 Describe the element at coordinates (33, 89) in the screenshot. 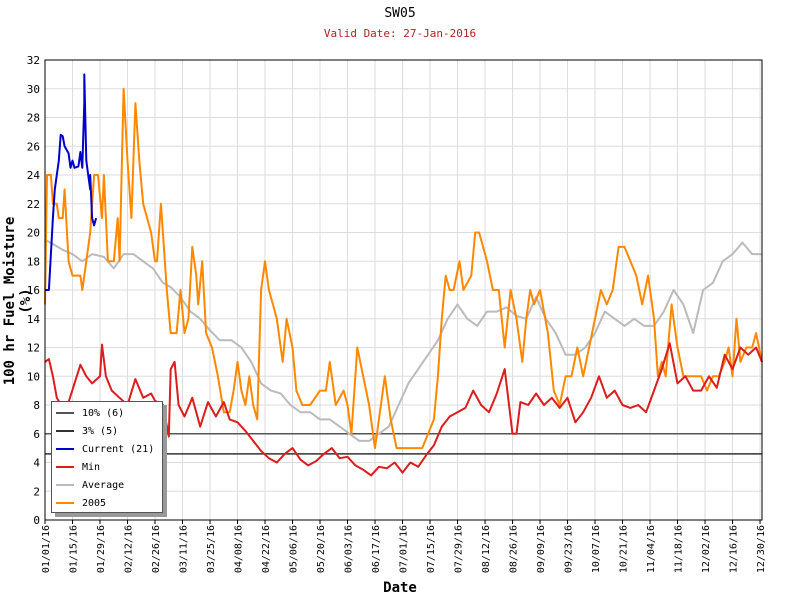

I see `y-tick-label: 30` at that location.